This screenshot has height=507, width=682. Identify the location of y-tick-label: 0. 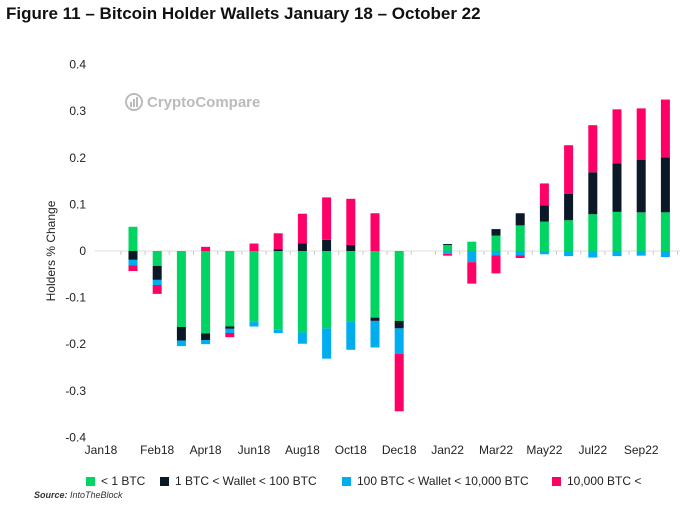
(82, 251).